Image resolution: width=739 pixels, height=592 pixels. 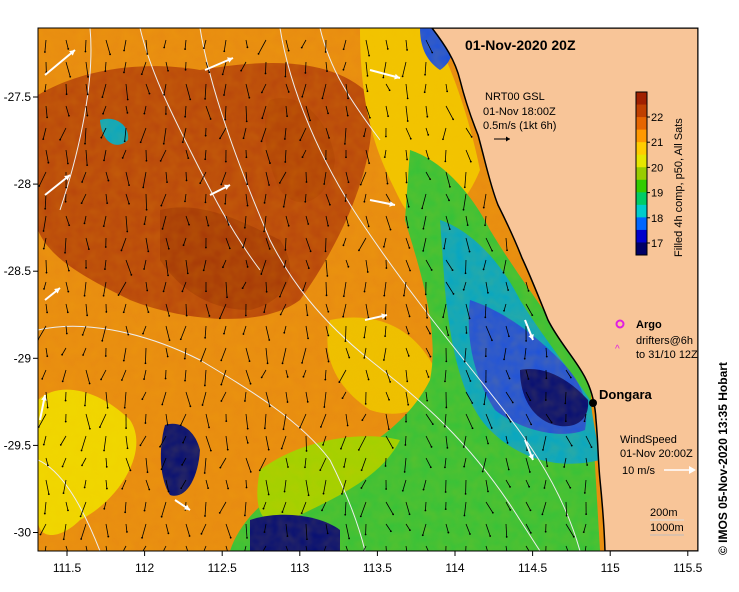 I want to click on argo-label: Argo, so click(x=649, y=325).